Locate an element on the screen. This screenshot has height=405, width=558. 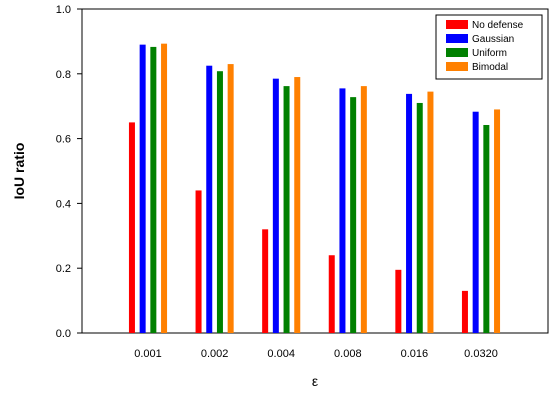
y-tick-label: 0.2 is located at coordinates (63, 269).